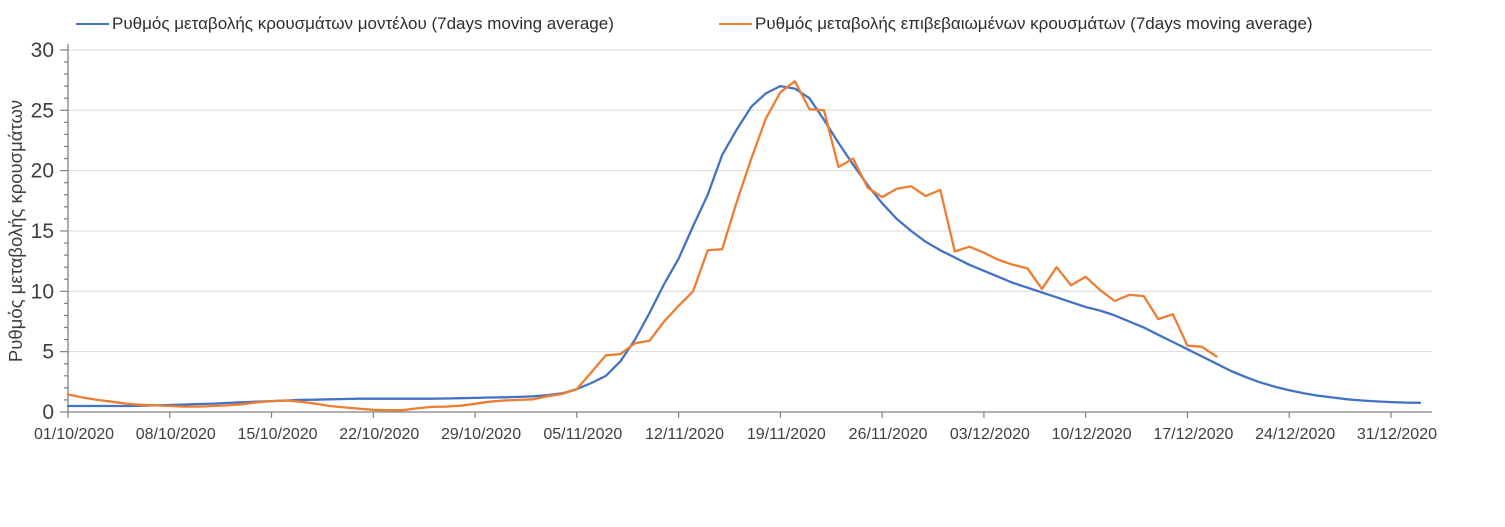 The height and width of the screenshot is (527, 1505). I want to click on x-axis-tick-label: 03/12/2020, so click(990, 434).